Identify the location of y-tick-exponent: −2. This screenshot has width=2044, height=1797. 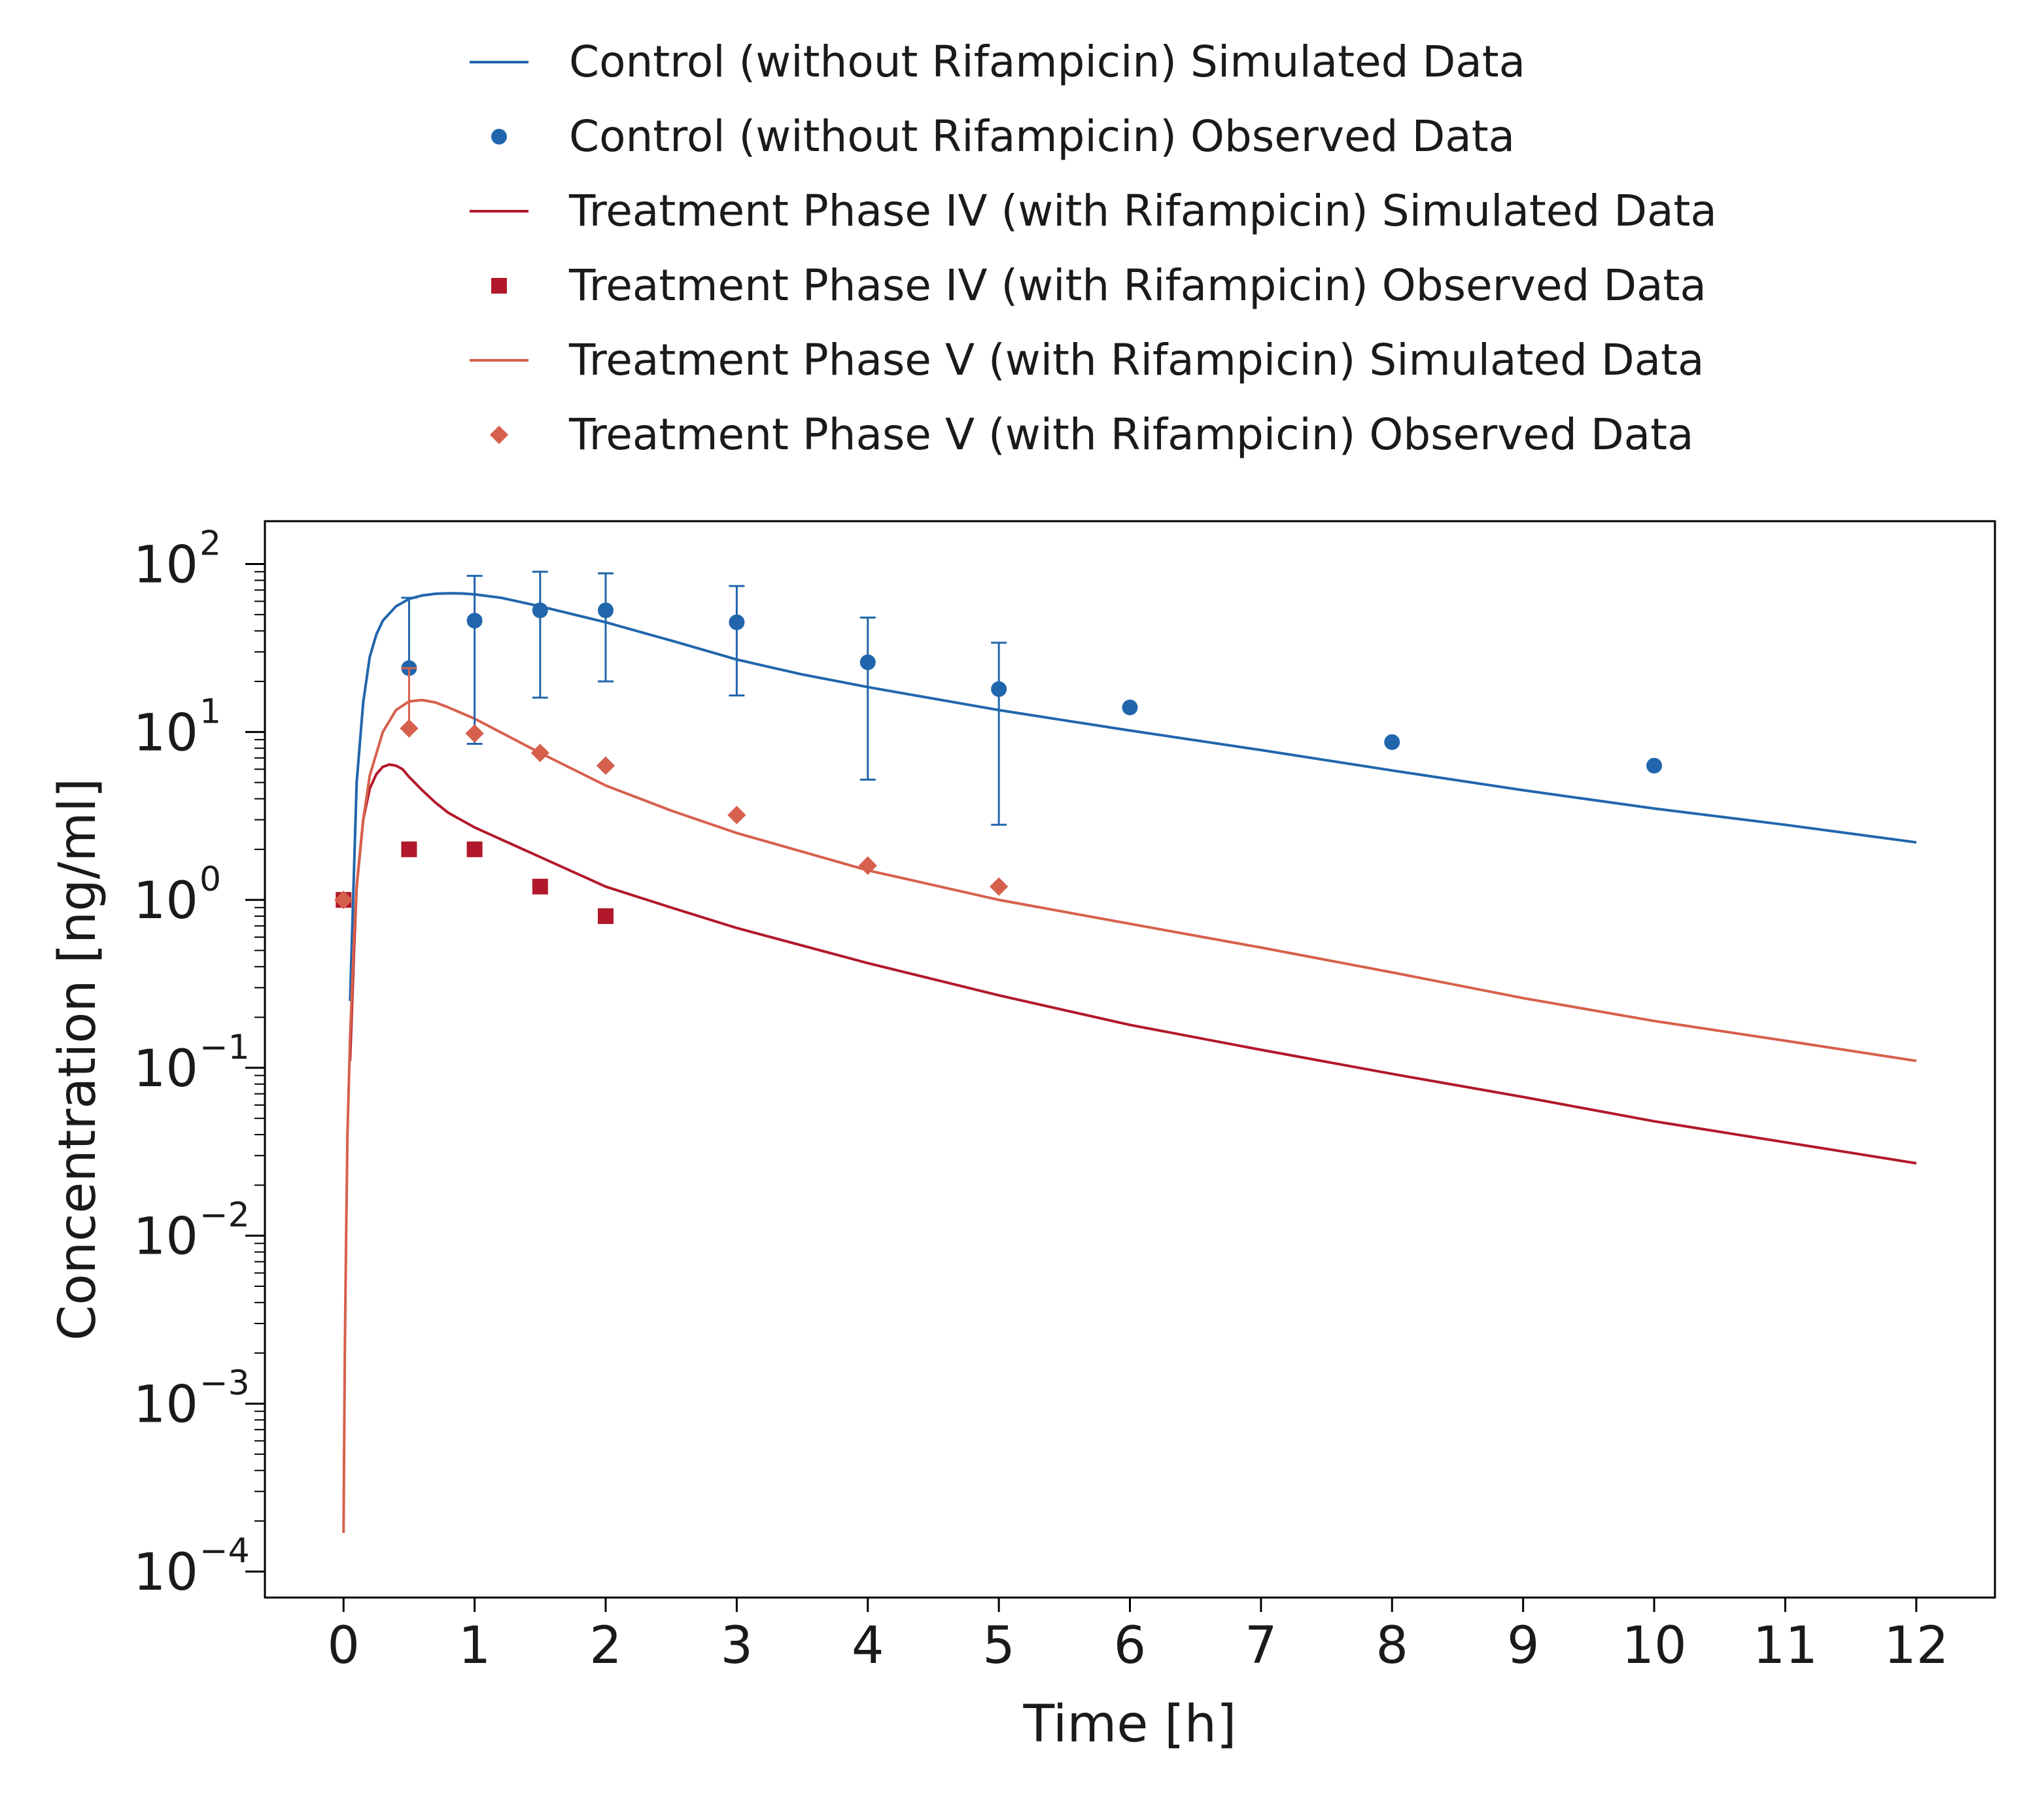
(224, 1215).